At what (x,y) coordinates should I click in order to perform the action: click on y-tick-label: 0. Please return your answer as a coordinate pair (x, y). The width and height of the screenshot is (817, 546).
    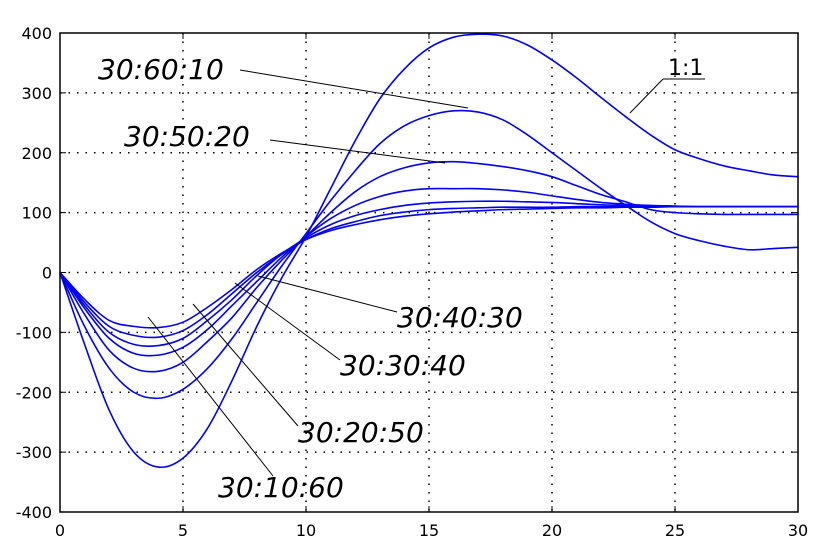
    Looking at the image, I should click on (47, 273).